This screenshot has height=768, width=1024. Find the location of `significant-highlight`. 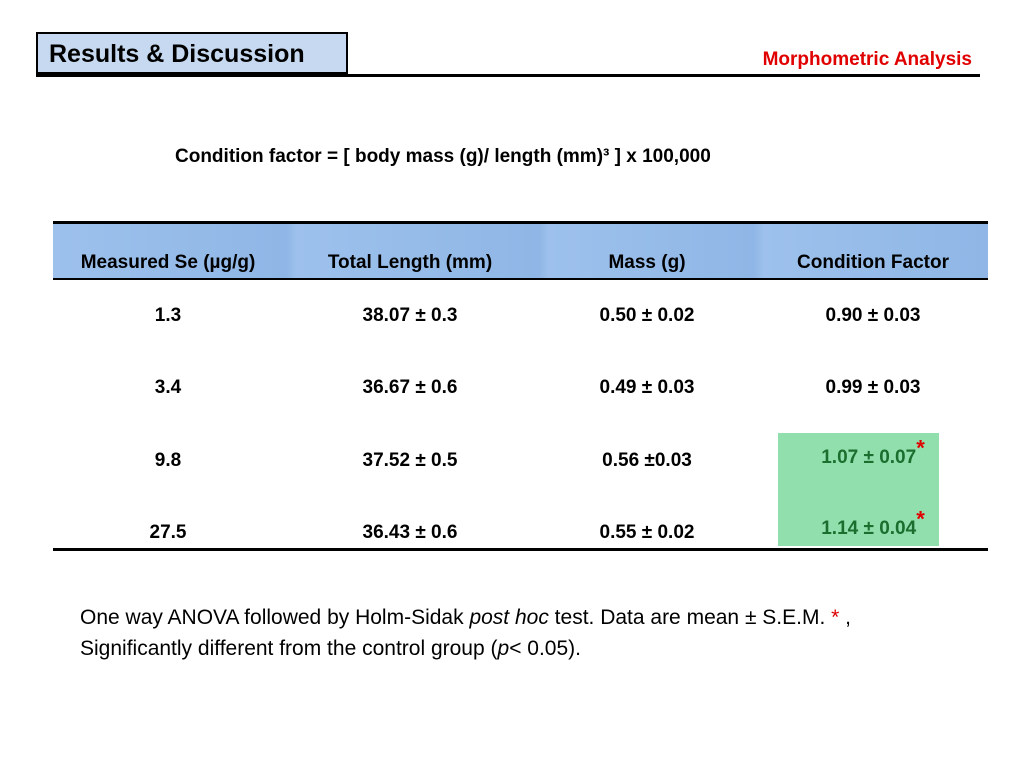

significant-highlight is located at coordinates (858, 489).